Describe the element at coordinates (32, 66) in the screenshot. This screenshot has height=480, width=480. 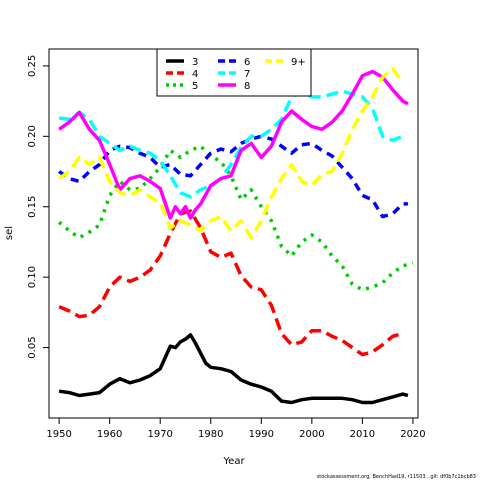
I see `y-tick-label: 0.25` at that location.